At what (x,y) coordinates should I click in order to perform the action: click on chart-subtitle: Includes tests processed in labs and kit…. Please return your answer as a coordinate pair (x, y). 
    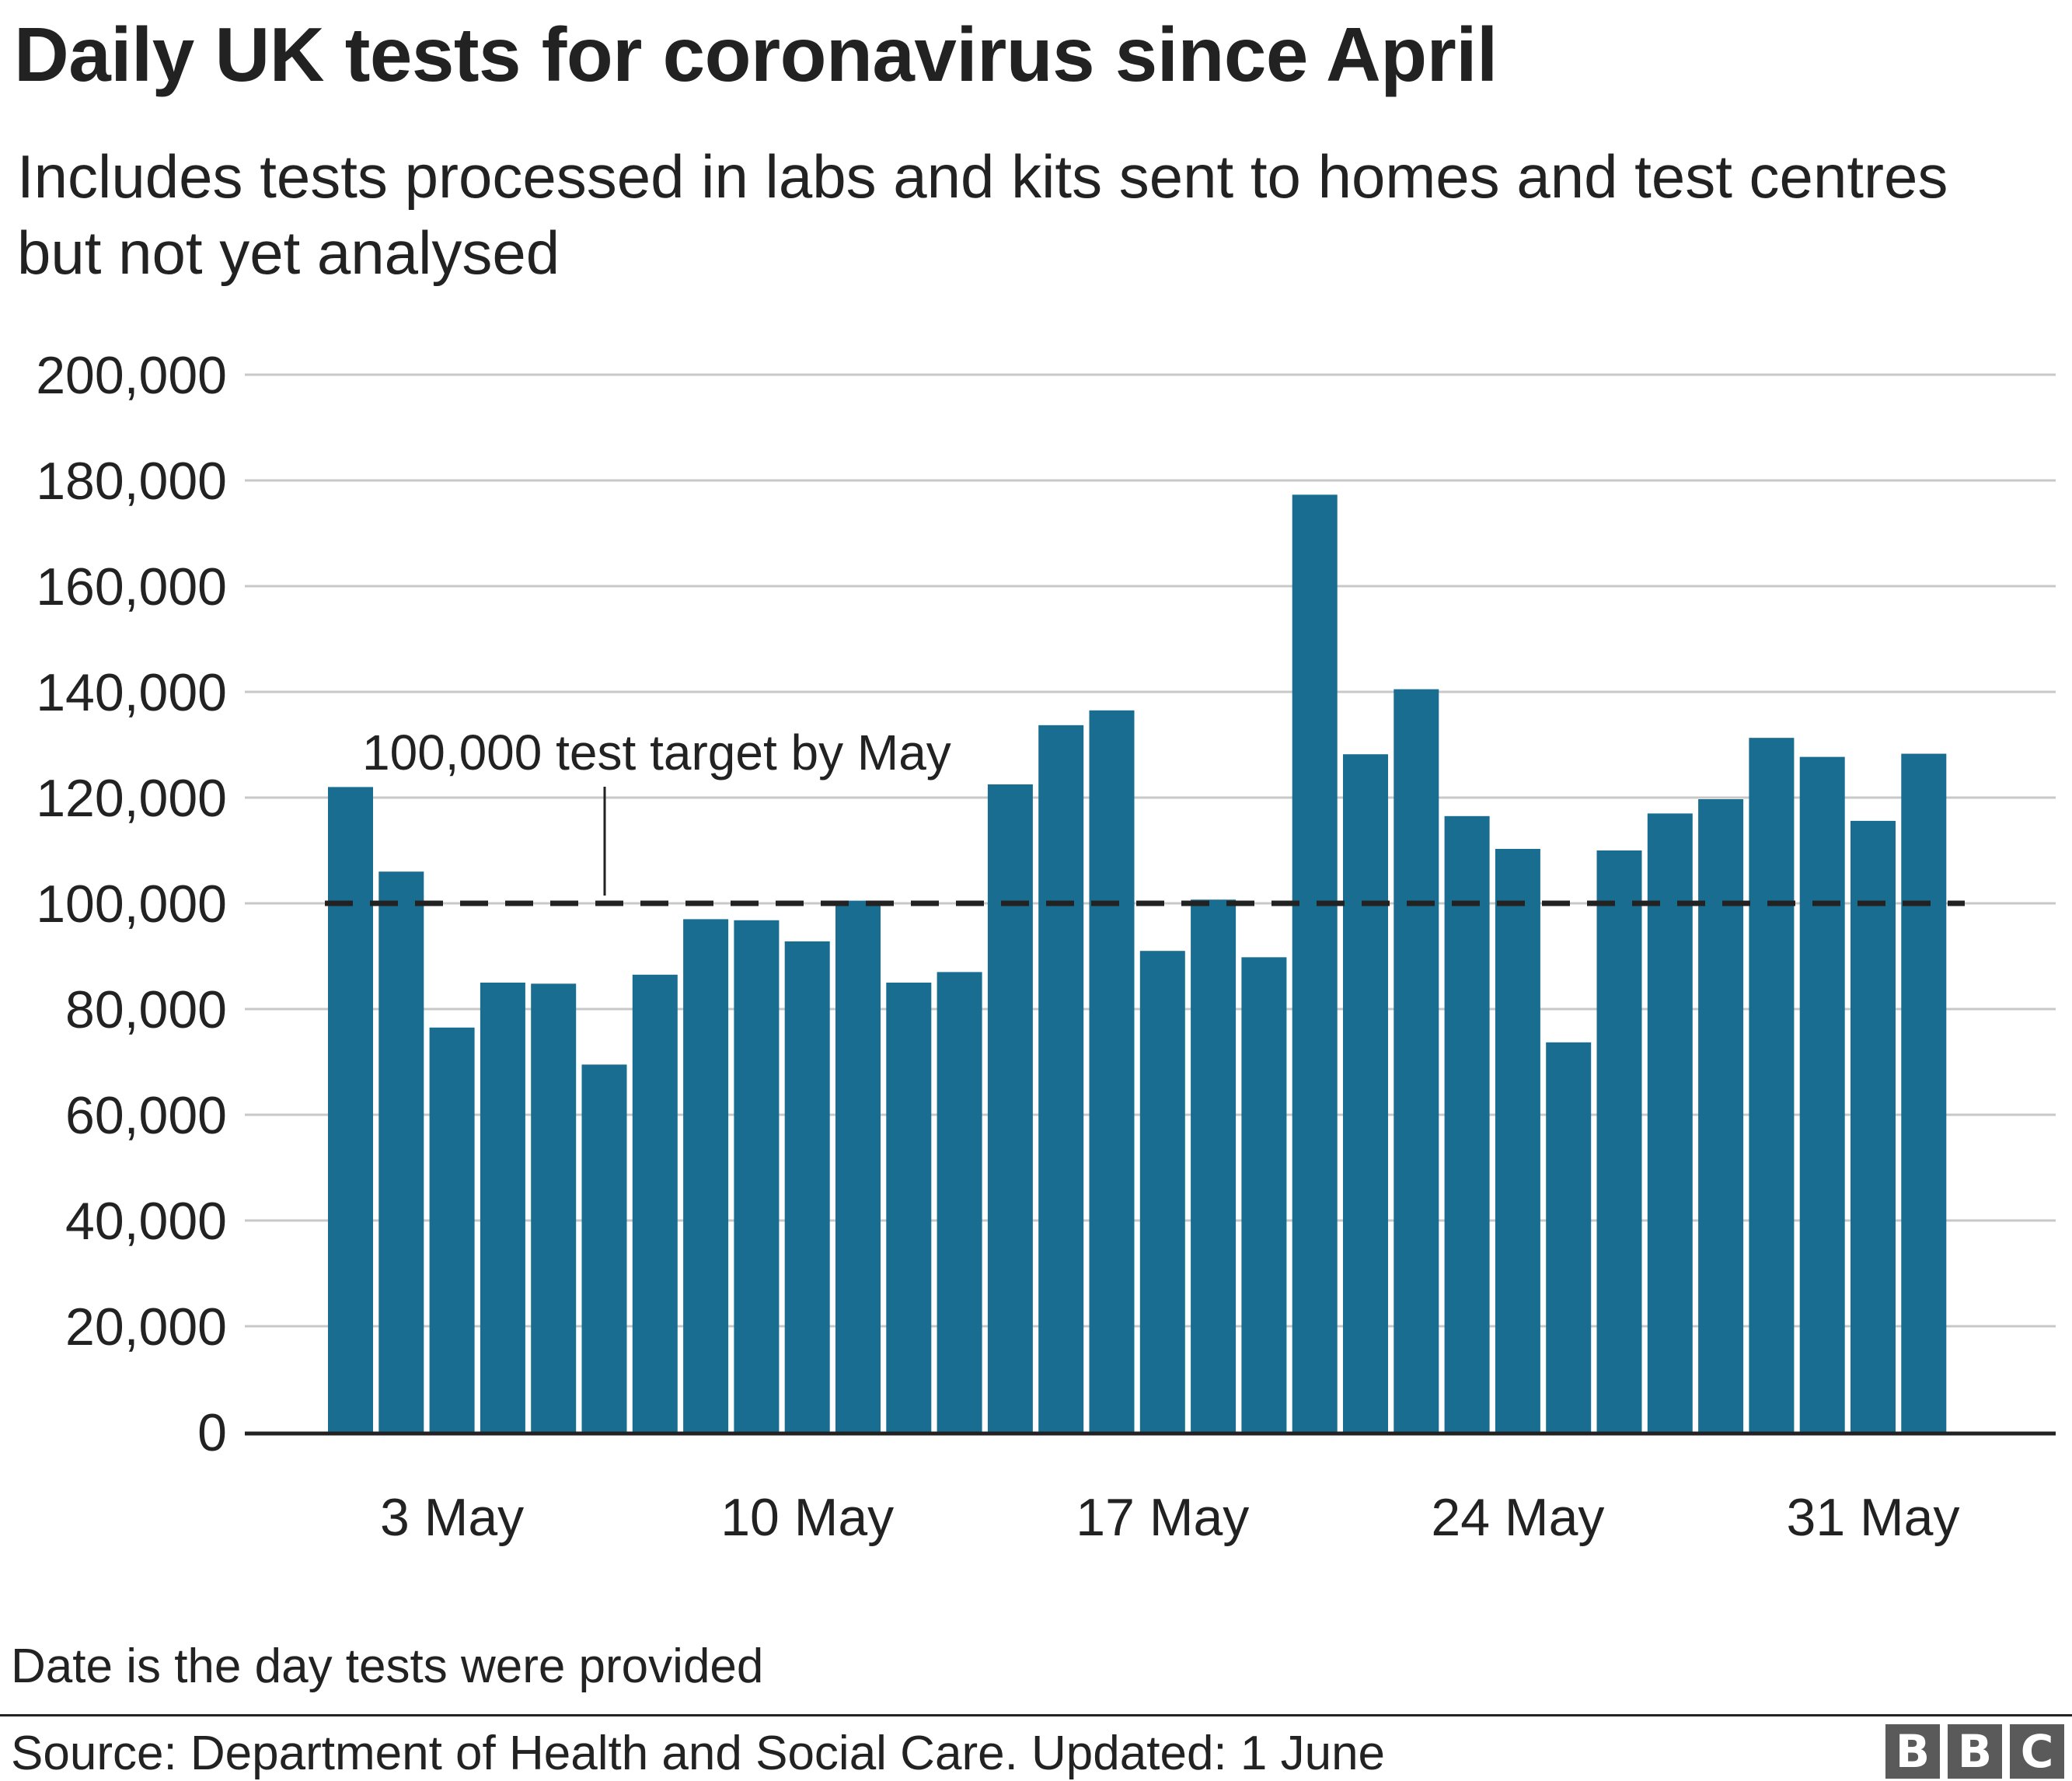
    Looking at the image, I should click on (982, 214).